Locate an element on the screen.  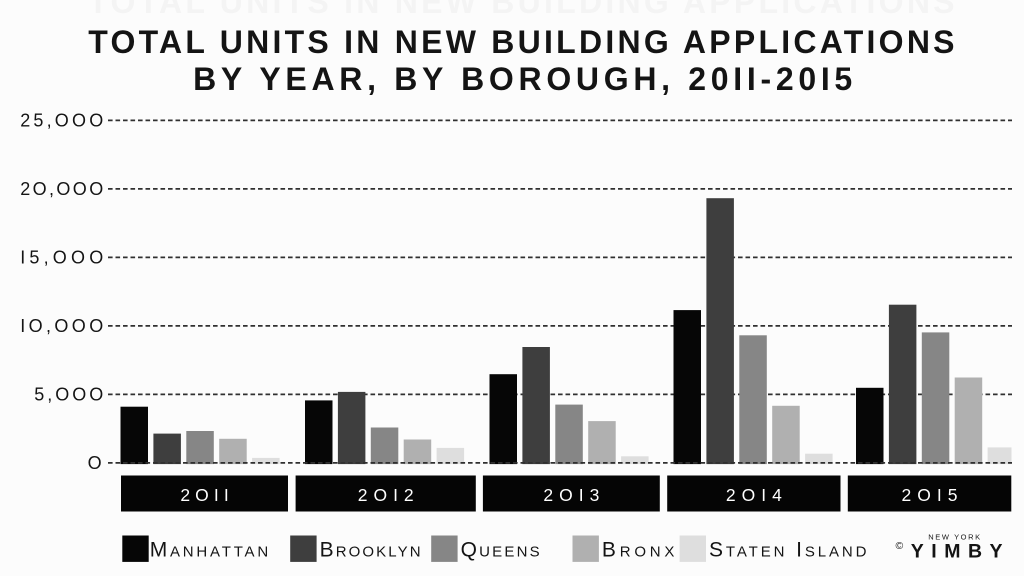
svg-text: Brooklyn is located at coordinates (371, 550).